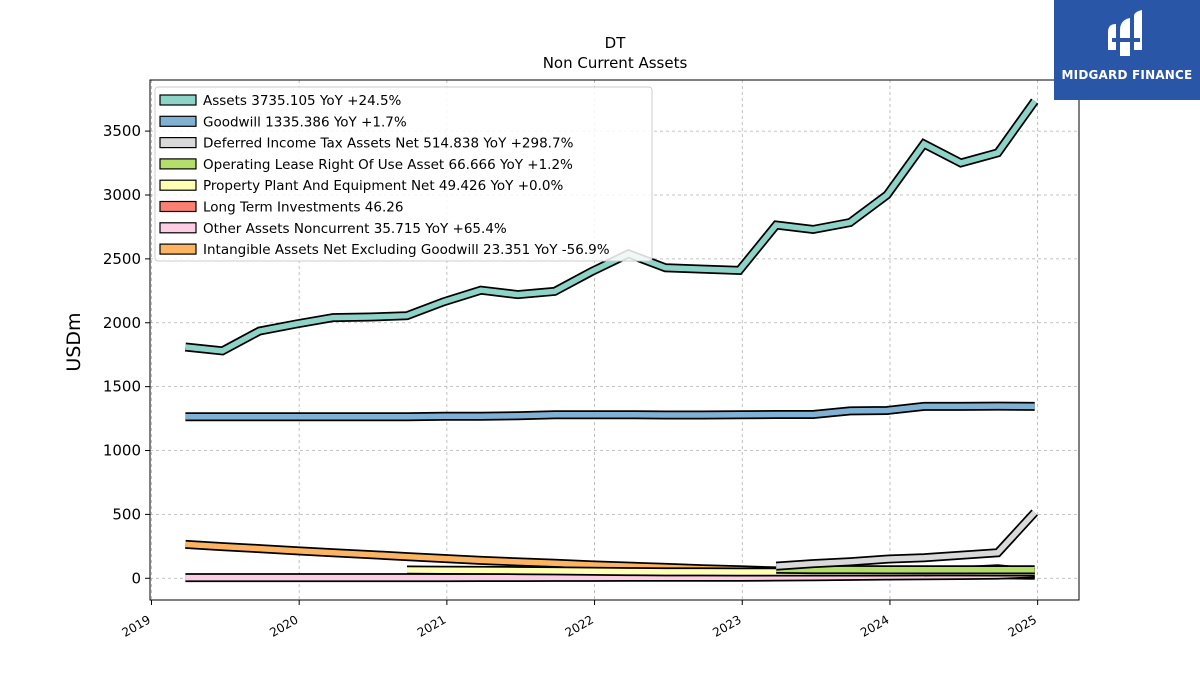 This screenshot has width=1200, height=675. Describe the element at coordinates (122, 195) in the screenshot. I see `y-tick-label: 3000` at that location.